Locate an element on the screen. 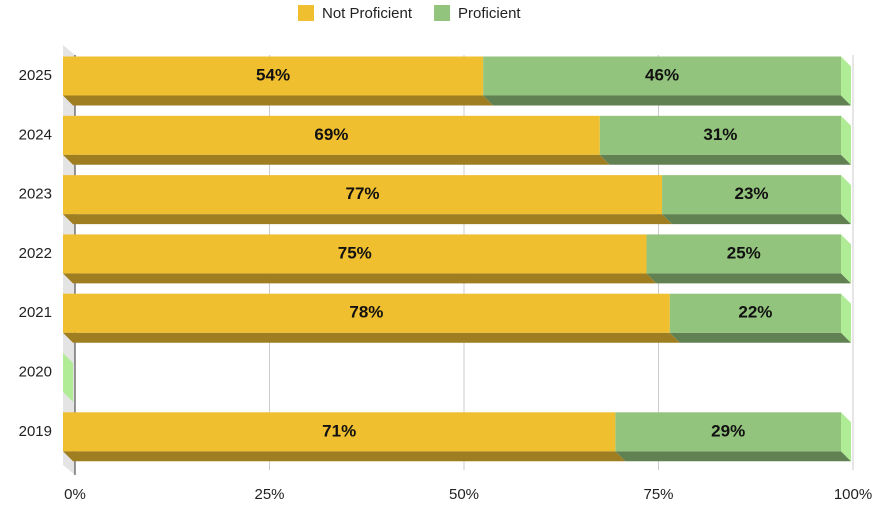  y-tick-label: 2023 is located at coordinates (35, 194).